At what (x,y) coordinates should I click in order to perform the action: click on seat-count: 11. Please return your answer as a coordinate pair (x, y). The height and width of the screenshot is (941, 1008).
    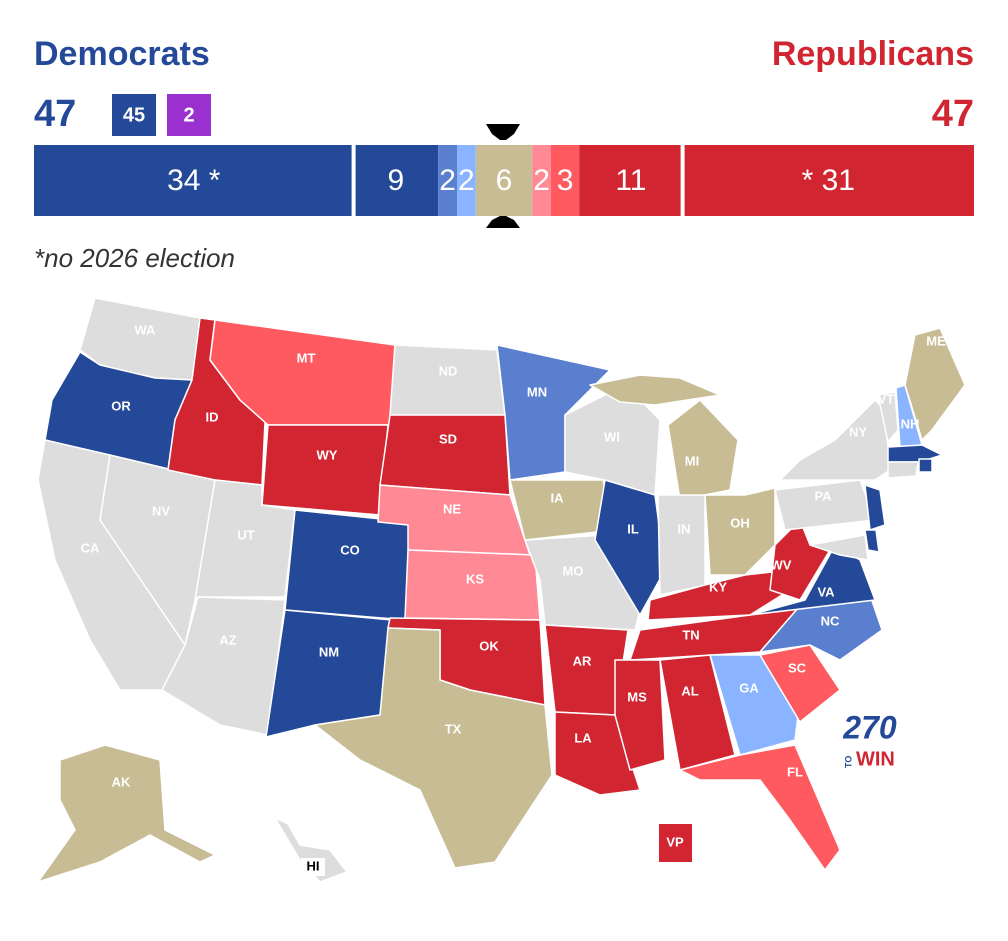
    Looking at the image, I should click on (630, 180).